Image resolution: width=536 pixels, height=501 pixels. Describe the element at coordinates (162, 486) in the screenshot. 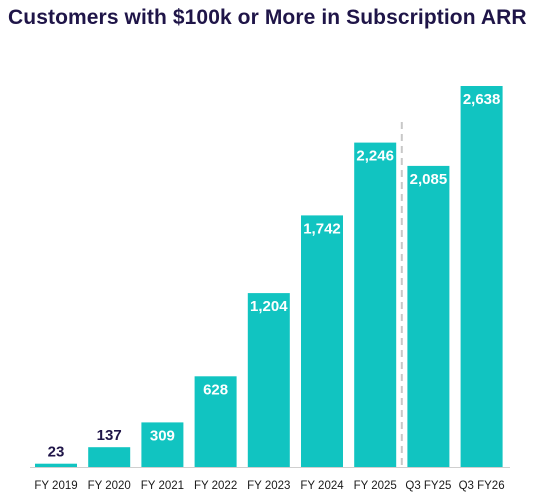

I see `x-tick-label: FY 2021` at that location.